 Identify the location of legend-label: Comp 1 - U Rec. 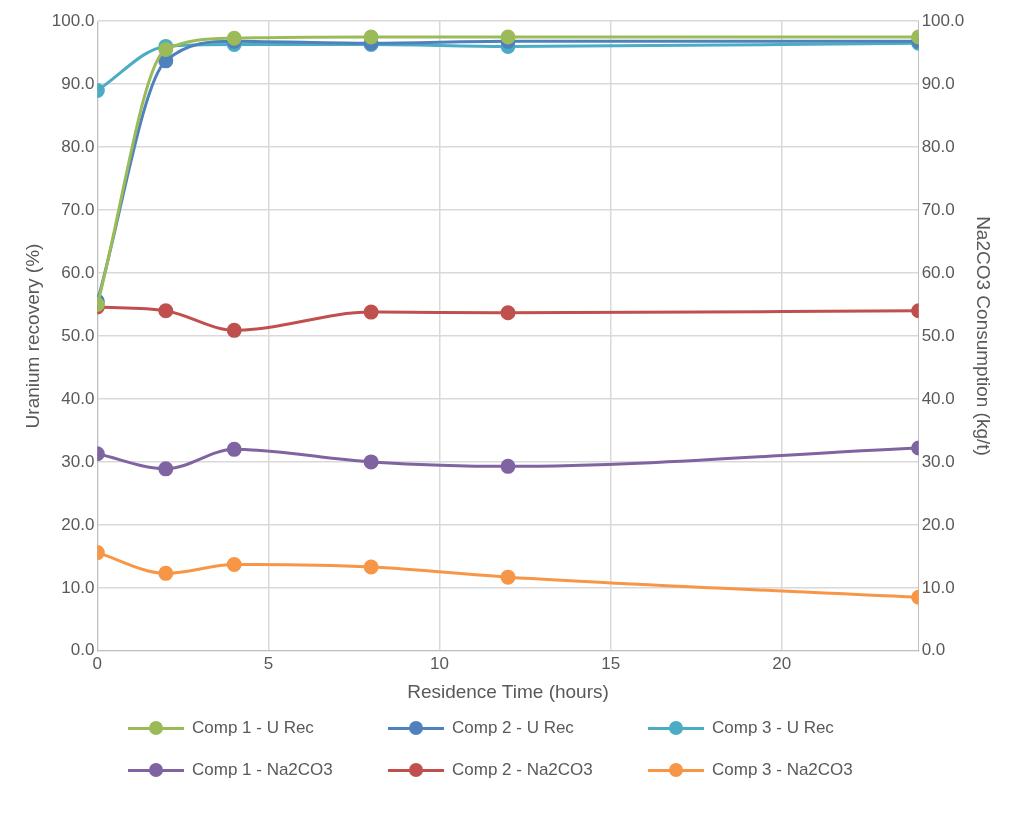
(253, 728).